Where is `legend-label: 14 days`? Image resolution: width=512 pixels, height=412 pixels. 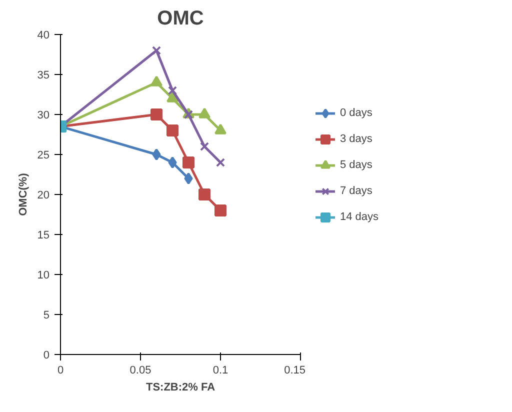
legend-label: 14 days is located at coordinates (359, 216).